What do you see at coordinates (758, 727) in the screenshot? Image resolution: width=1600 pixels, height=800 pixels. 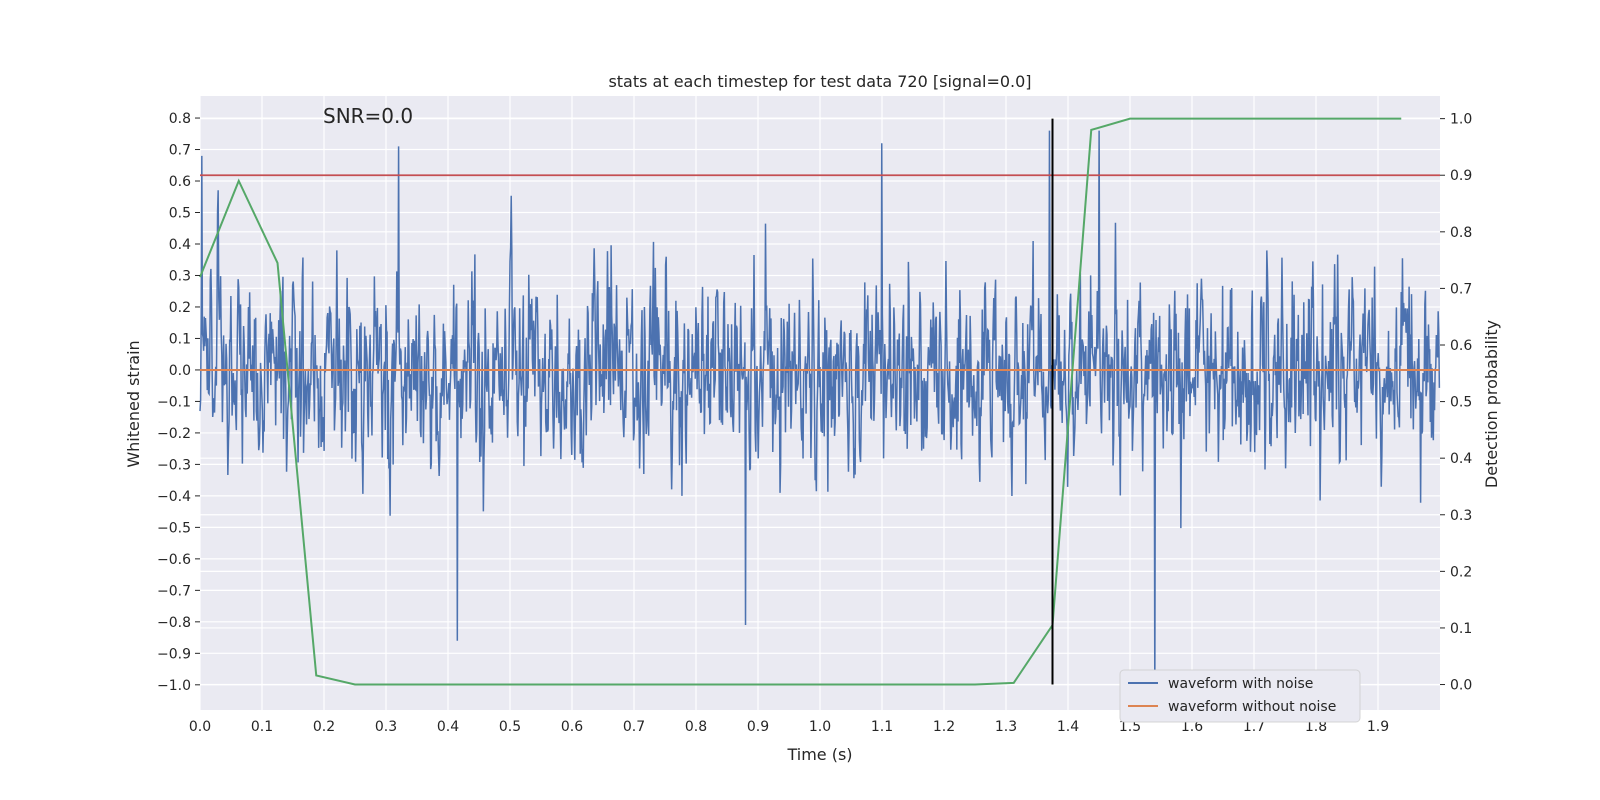 I see `x-tick-label: 0.9` at bounding box center [758, 727].